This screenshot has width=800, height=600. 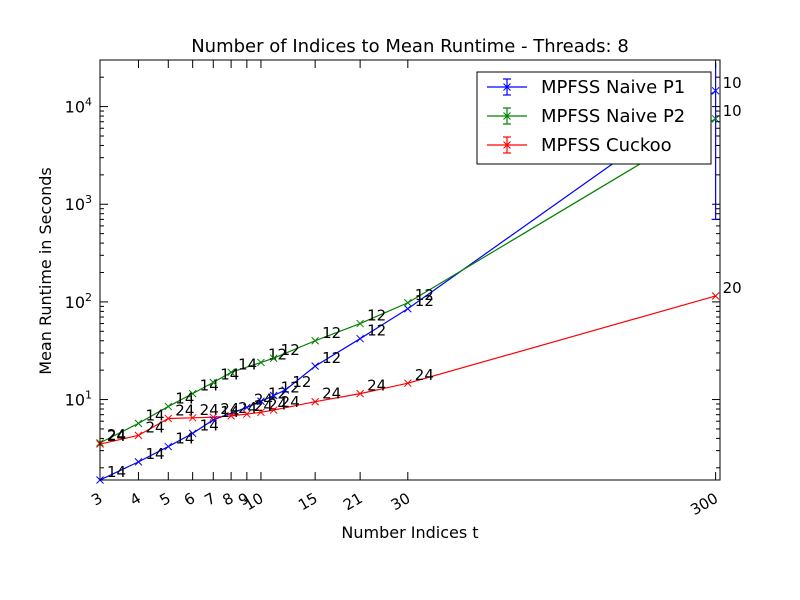 I want to click on x-axis-label: Number Indices t, so click(x=409, y=532).